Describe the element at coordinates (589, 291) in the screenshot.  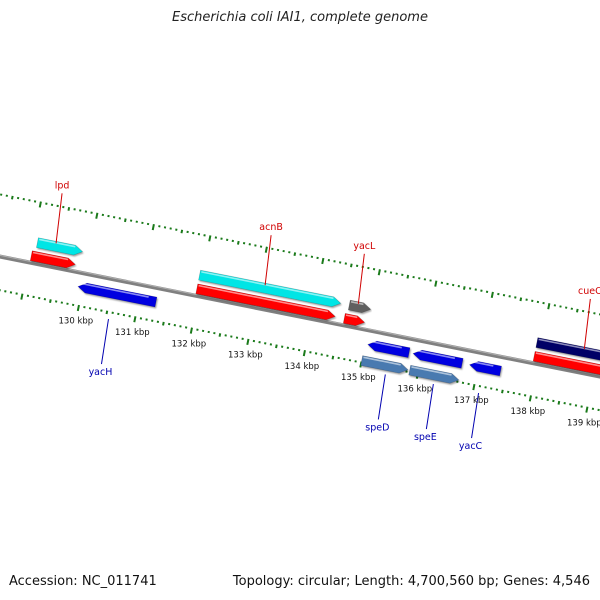
I see `gene-label-cueO: cueO` at that location.